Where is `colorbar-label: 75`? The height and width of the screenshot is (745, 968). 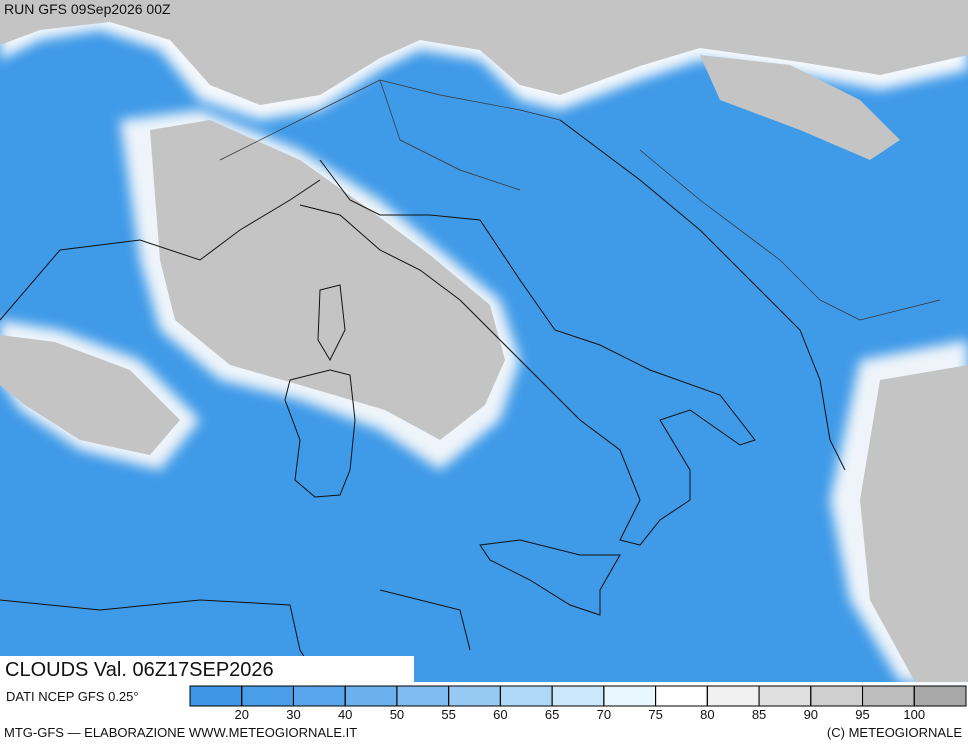
colorbar-label: 75 is located at coordinates (655, 714).